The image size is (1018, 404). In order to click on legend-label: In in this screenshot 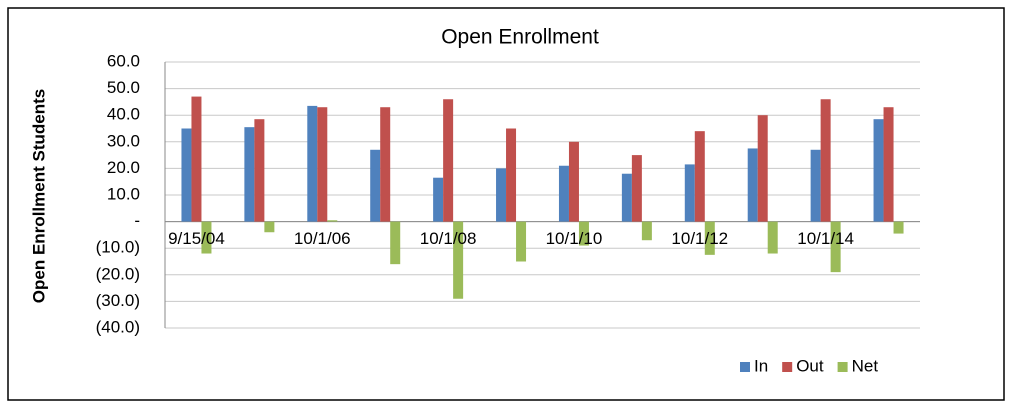, I will do `click(761, 365)`.